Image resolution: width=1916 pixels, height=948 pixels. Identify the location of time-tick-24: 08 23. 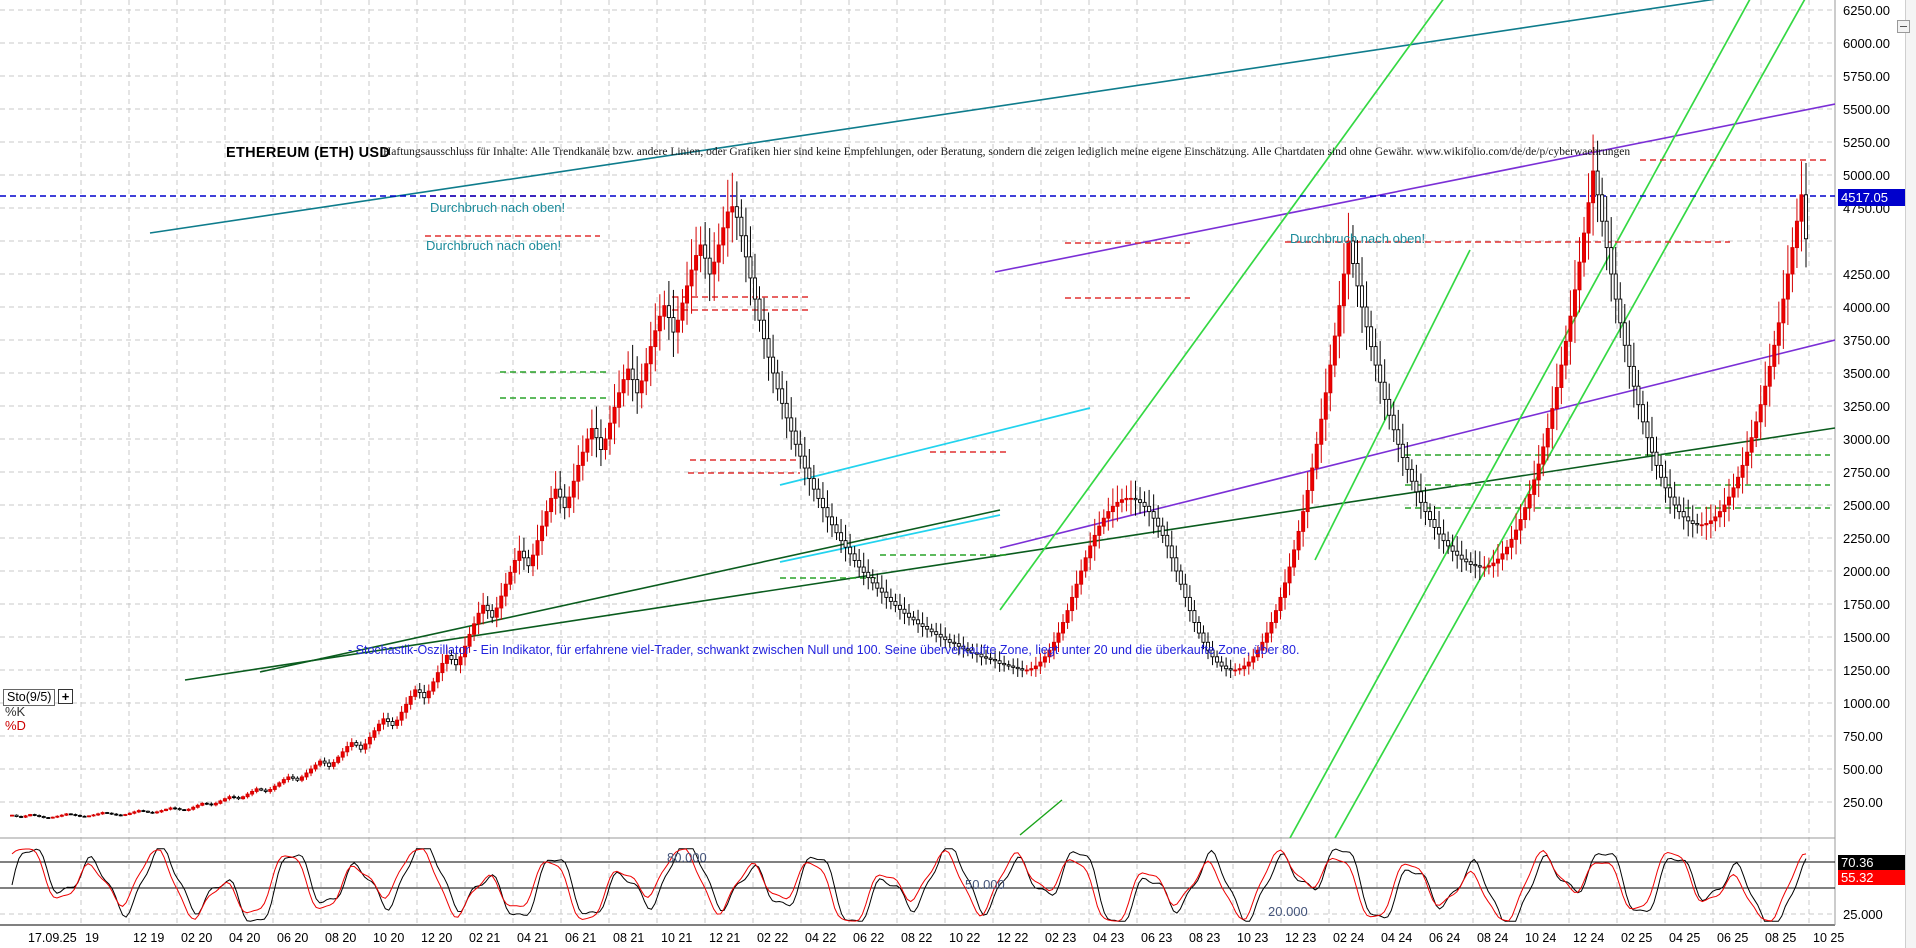
(1205, 938).